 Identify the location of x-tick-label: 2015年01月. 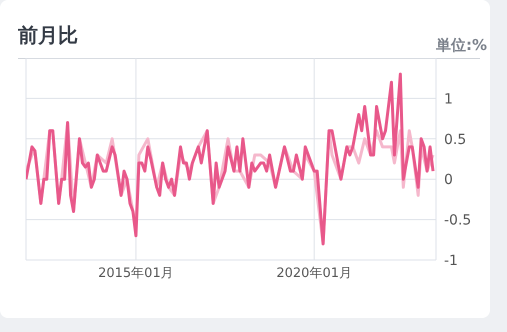
(136, 274).